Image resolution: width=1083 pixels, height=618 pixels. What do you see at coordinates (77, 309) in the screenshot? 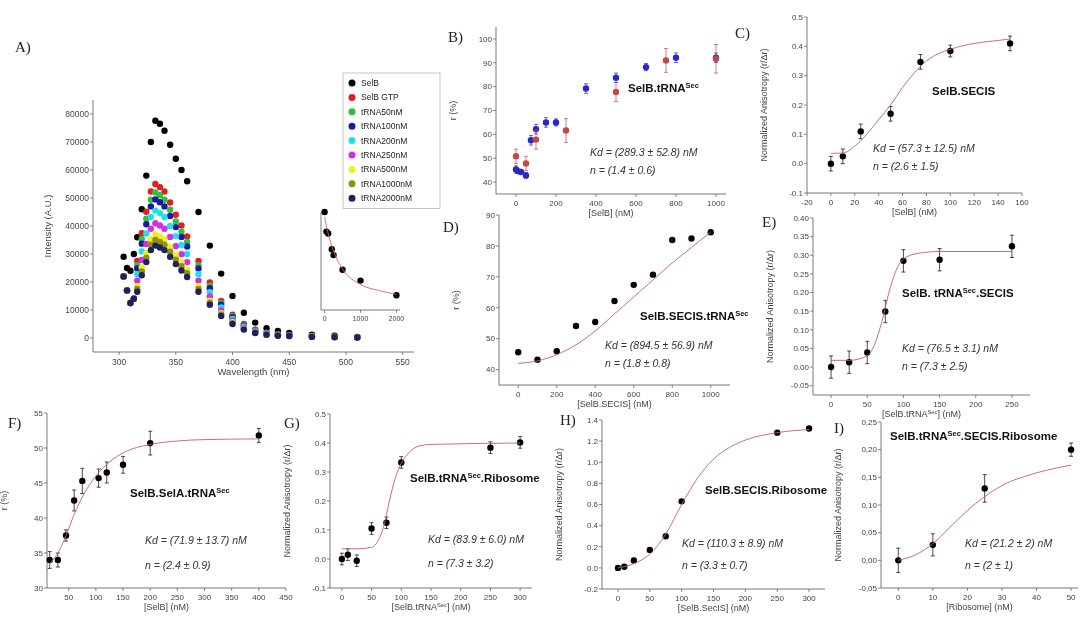
I see `y-tick-label: 10000` at bounding box center [77, 309].